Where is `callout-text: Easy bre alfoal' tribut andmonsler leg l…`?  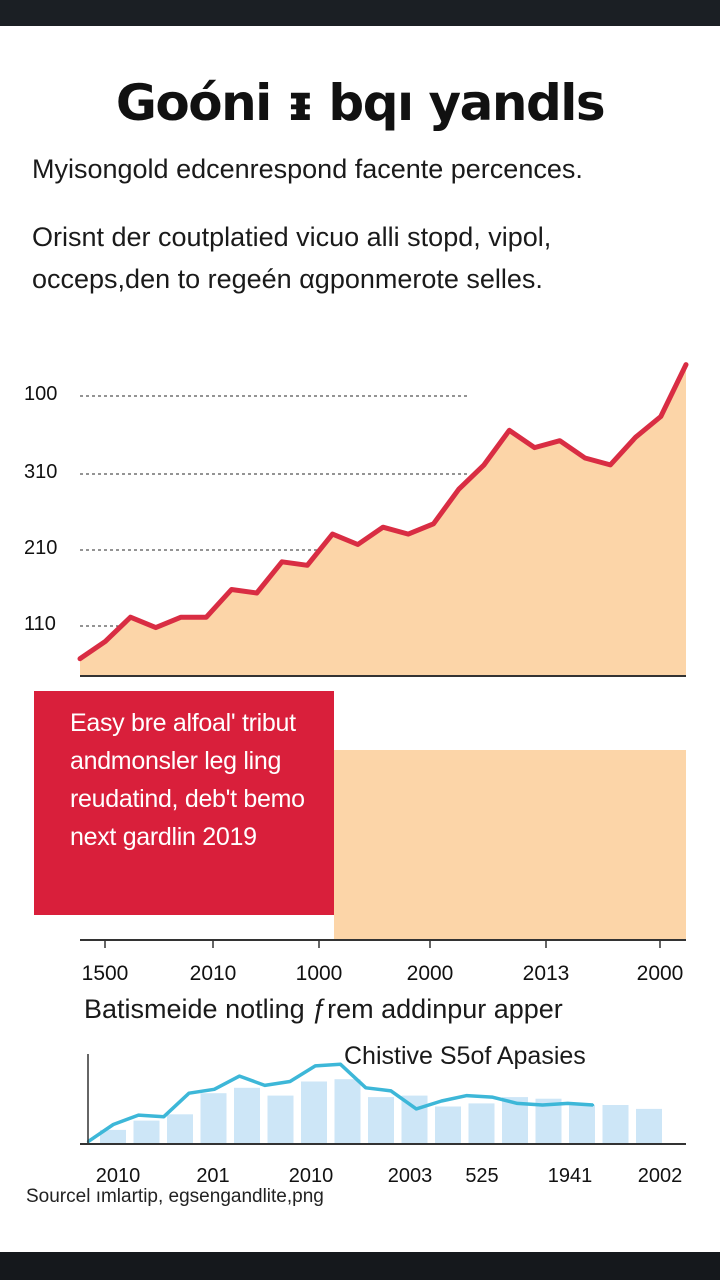
callout-text: Easy bre alfoal' tribut andmonsler leg l… is located at coordinates (187, 780).